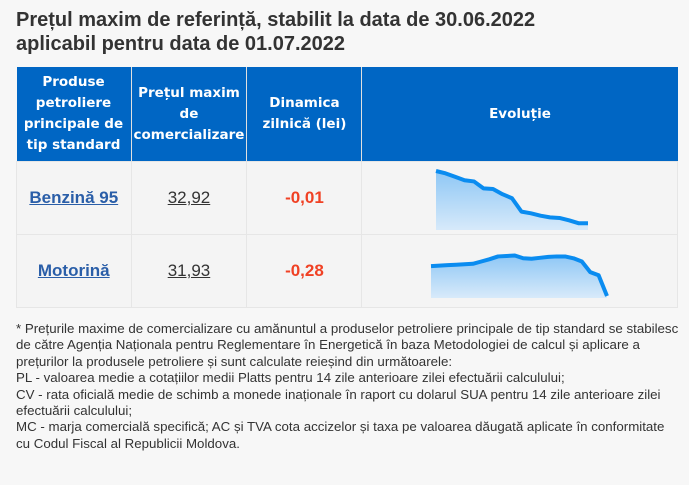  I want to click on price-value: 31,93, so click(189, 270).